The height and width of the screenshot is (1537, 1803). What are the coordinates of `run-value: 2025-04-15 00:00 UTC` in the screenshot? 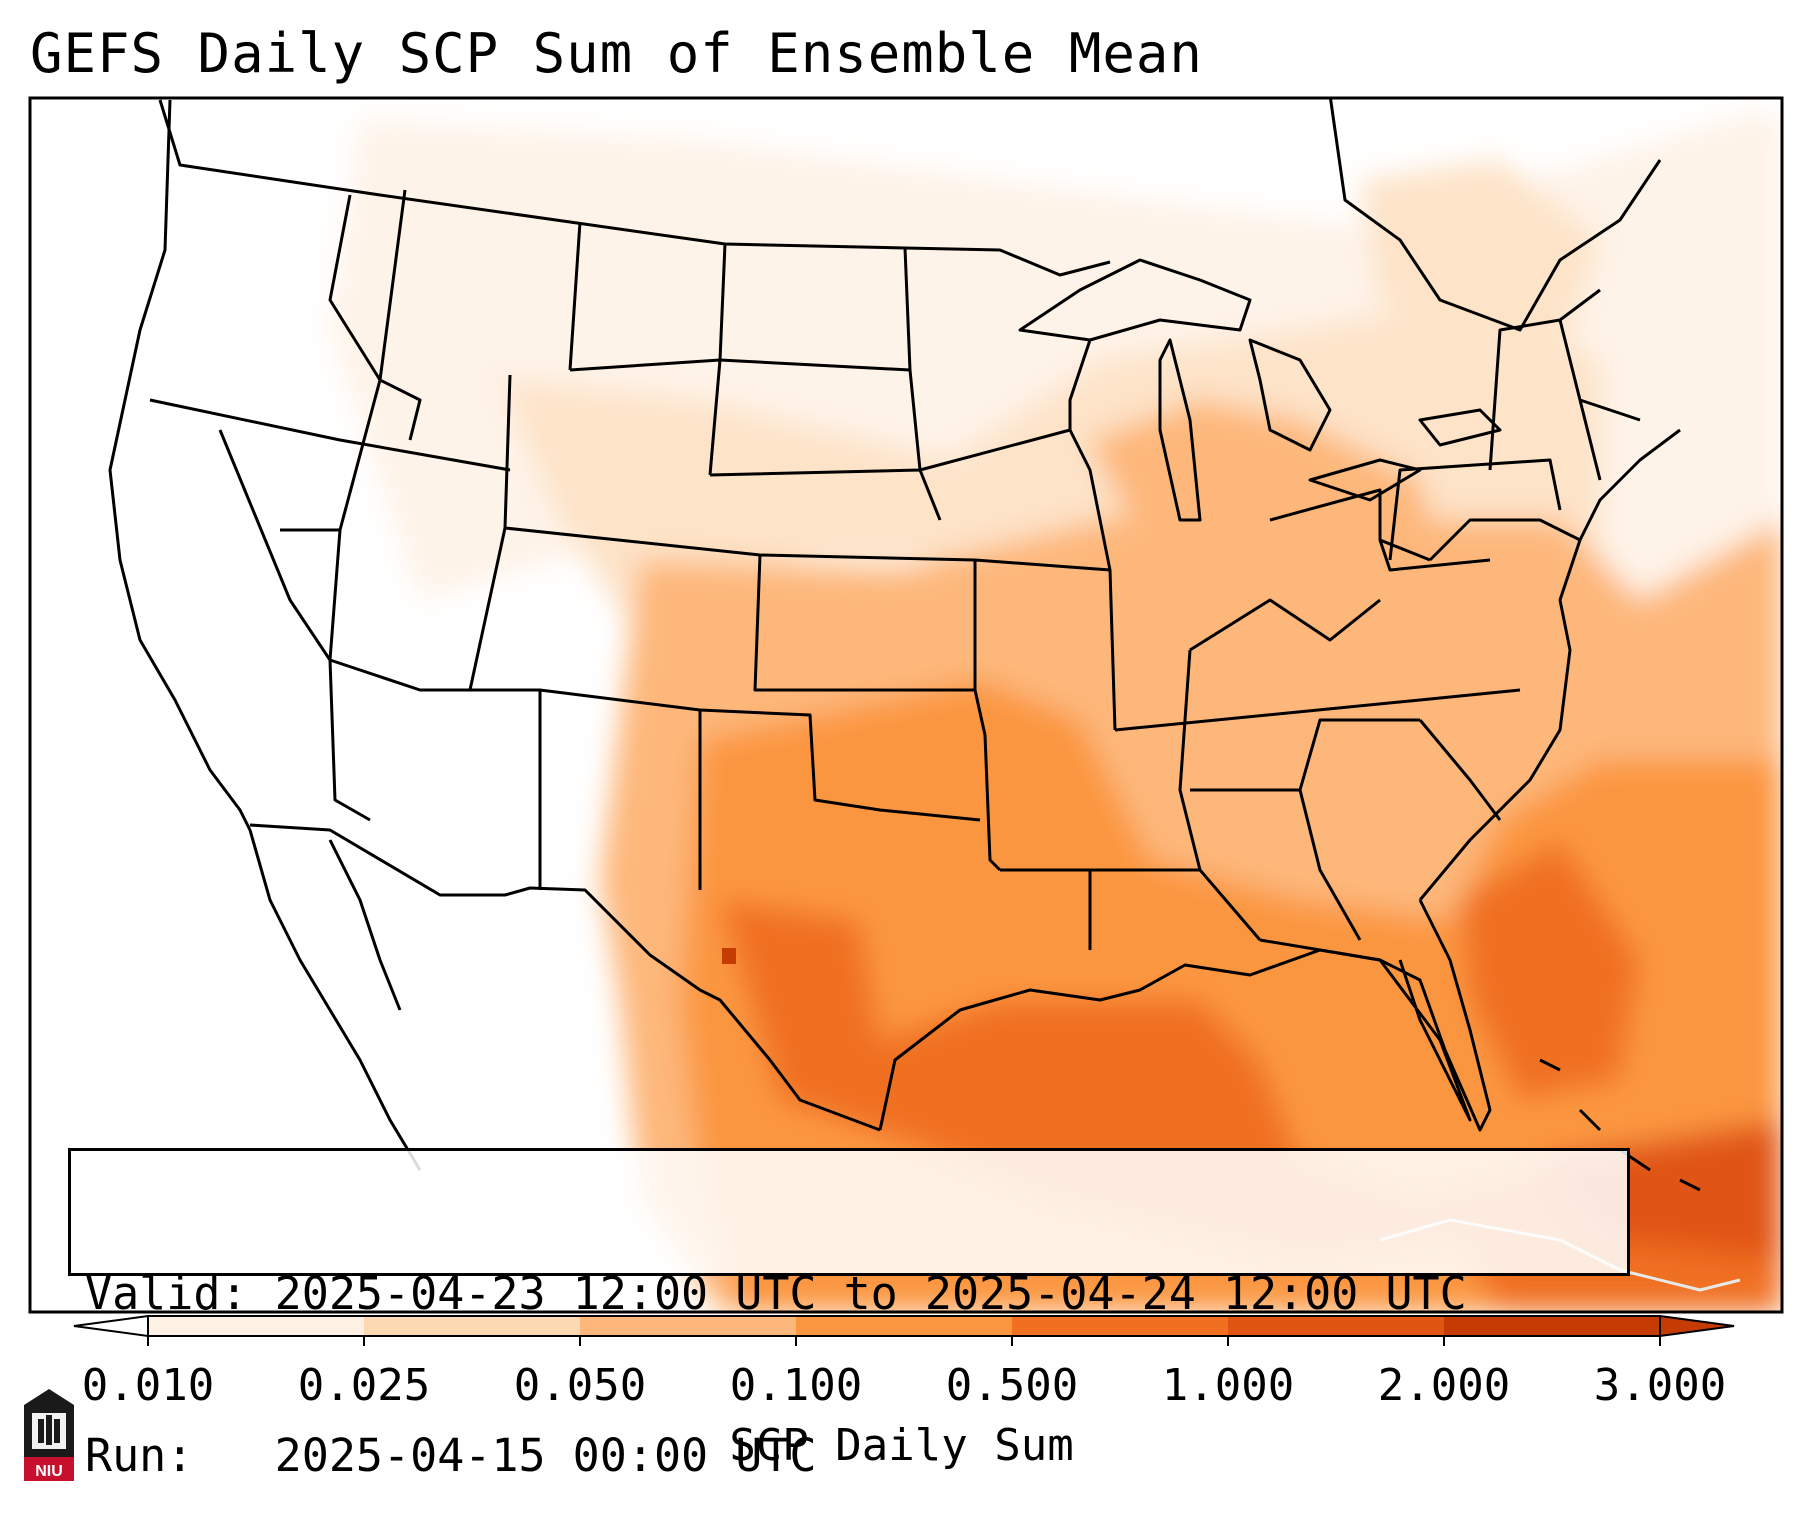 It's located at (545, 1455).